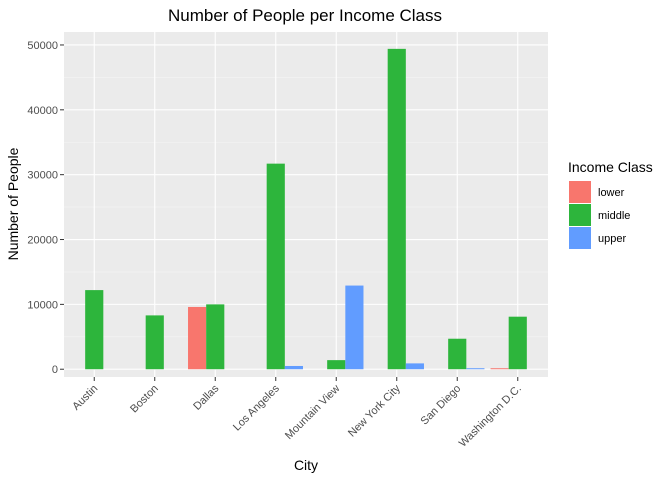 Image resolution: width=672 pixels, height=480 pixels. What do you see at coordinates (85, 398) in the screenshot?
I see `x-tick-label: Austin` at bounding box center [85, 398].